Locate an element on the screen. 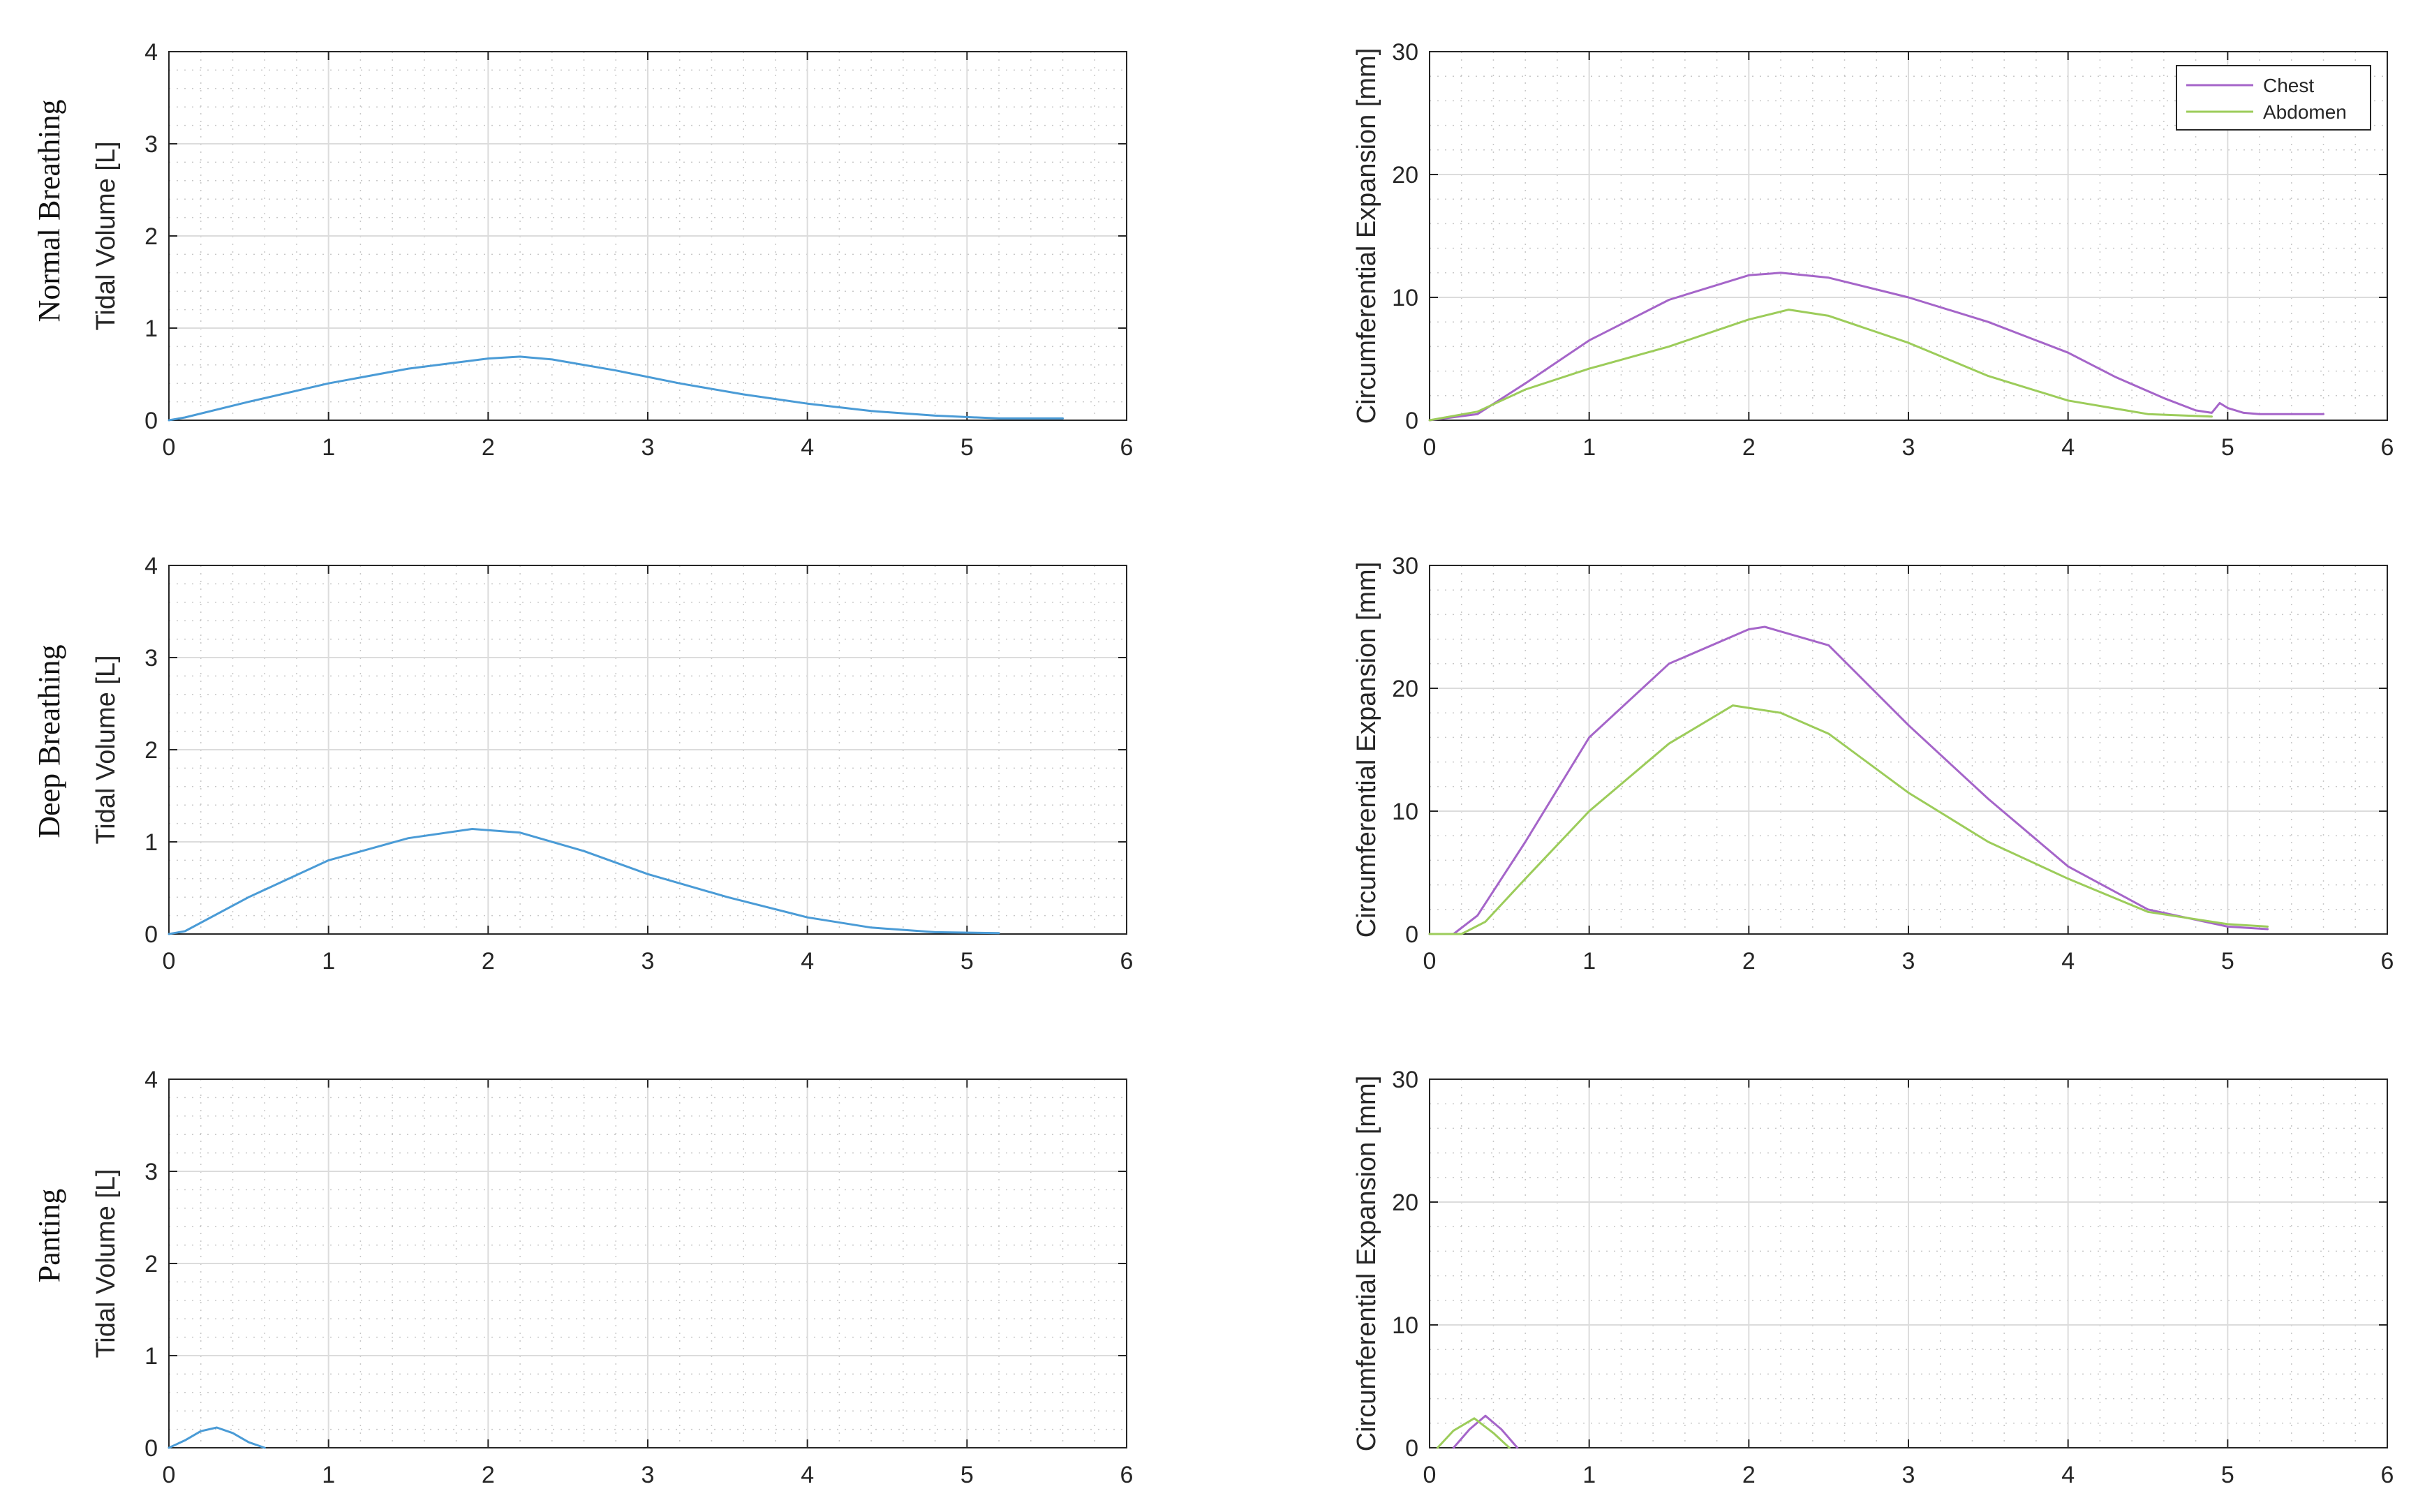 This screenshot has height=1512, width=2418. row-label-normal-breathing: Normal Breathing is located at coordinates (49, 211).